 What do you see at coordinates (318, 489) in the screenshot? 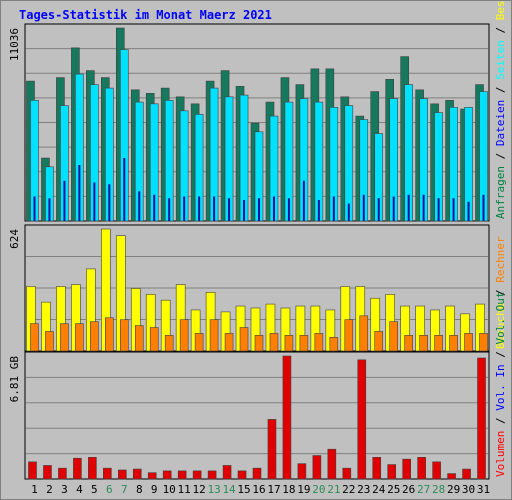
I see `x-tick-label-day-20: 20` at bounding box center [318, 489].